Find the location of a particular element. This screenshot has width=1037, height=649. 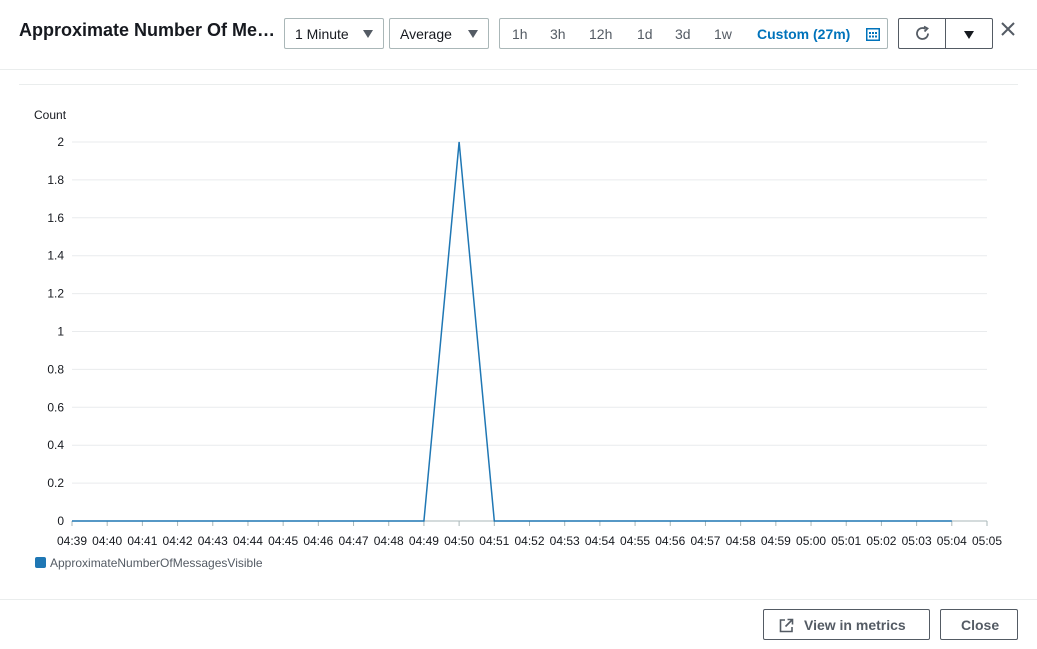

period-select: 1 Minute is located at coordinates (334, 33).